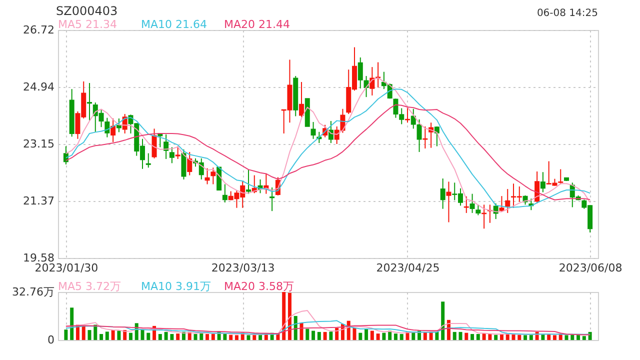  What do you see at coordinates (259, 286) in the screenshot?
I see `text: MA20 3.58万` at bounding box center [259, 286].